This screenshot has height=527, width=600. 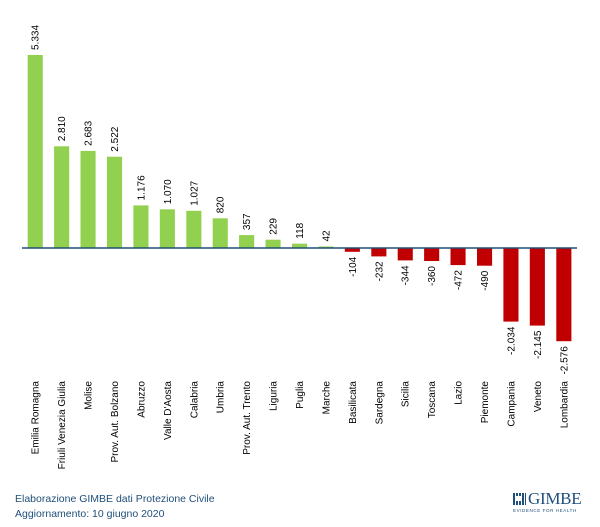 What do you see at coordinates (36, 418) in the screenshot?
I see `category-label: Emilia Romagna` at bounding box center [36, 418].